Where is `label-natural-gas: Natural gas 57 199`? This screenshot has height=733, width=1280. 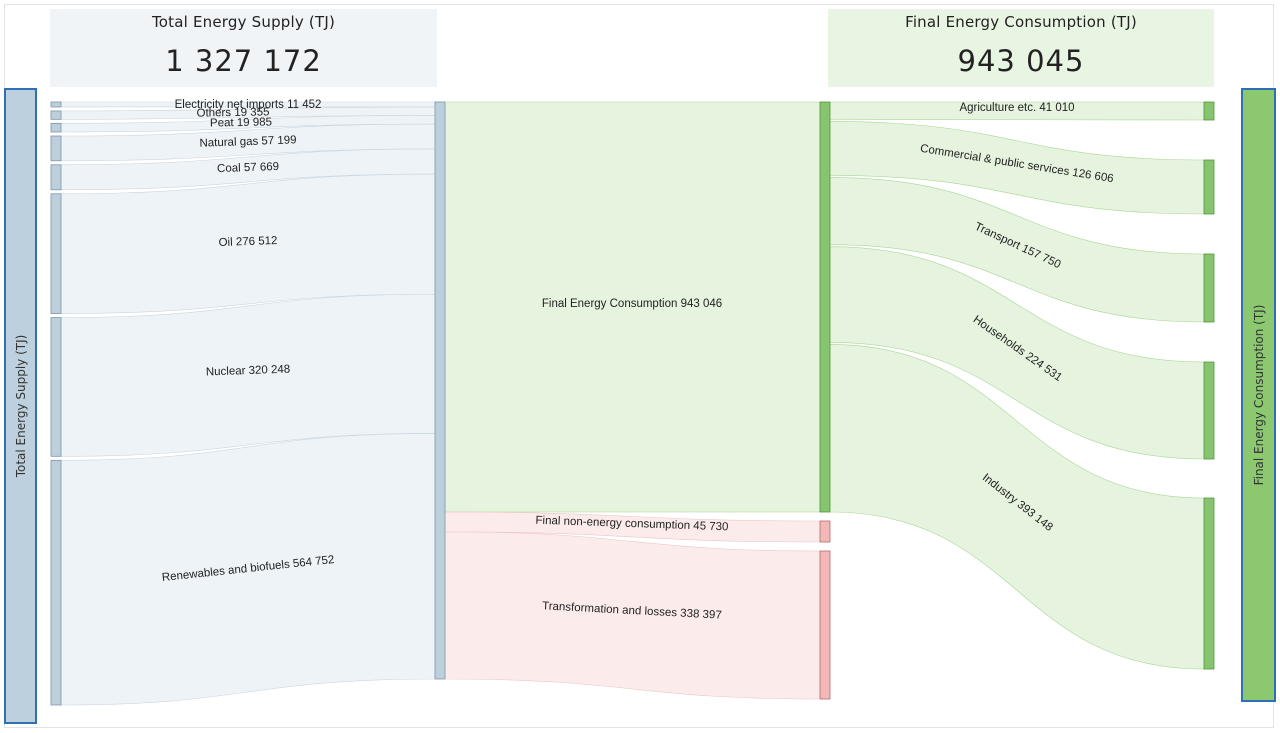 label-natural-gas: Natural gas 57 199 is located at coordinates (248, 141).